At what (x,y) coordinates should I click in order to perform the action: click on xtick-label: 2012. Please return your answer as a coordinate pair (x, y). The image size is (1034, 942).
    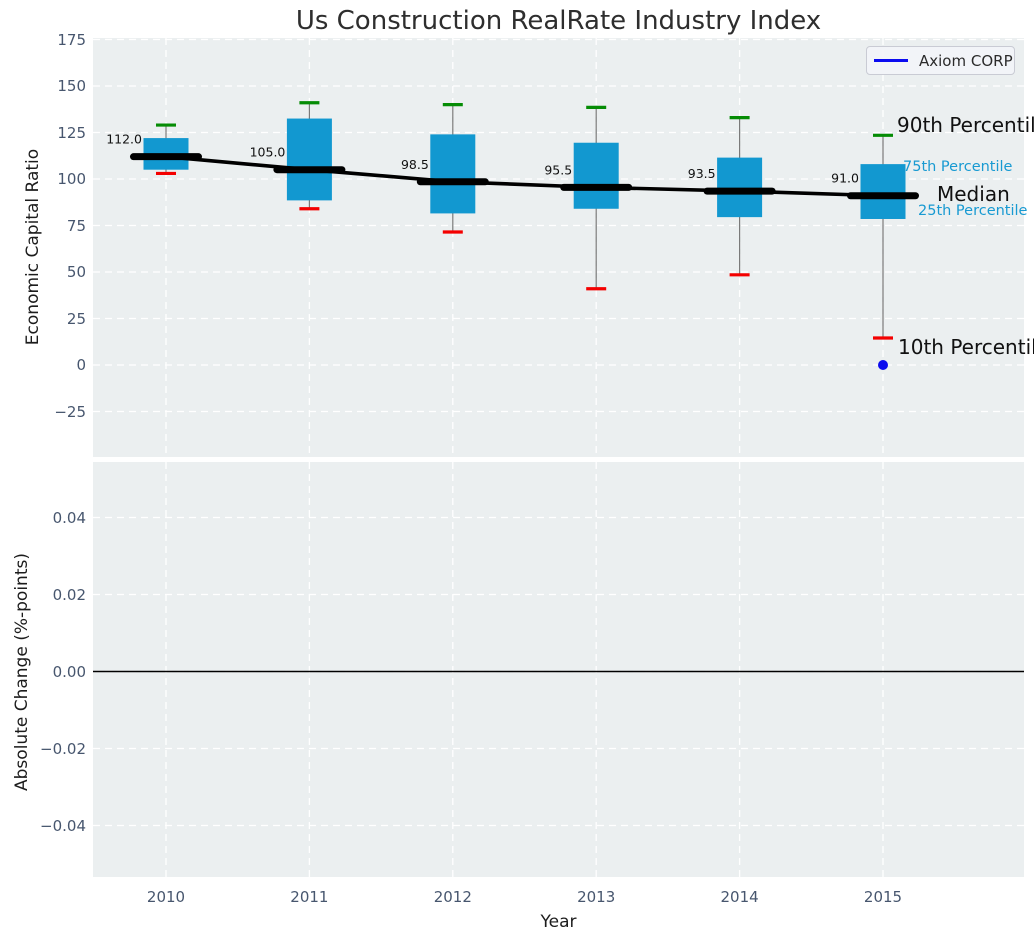
    Looking at the image, I should click on (452, 897).